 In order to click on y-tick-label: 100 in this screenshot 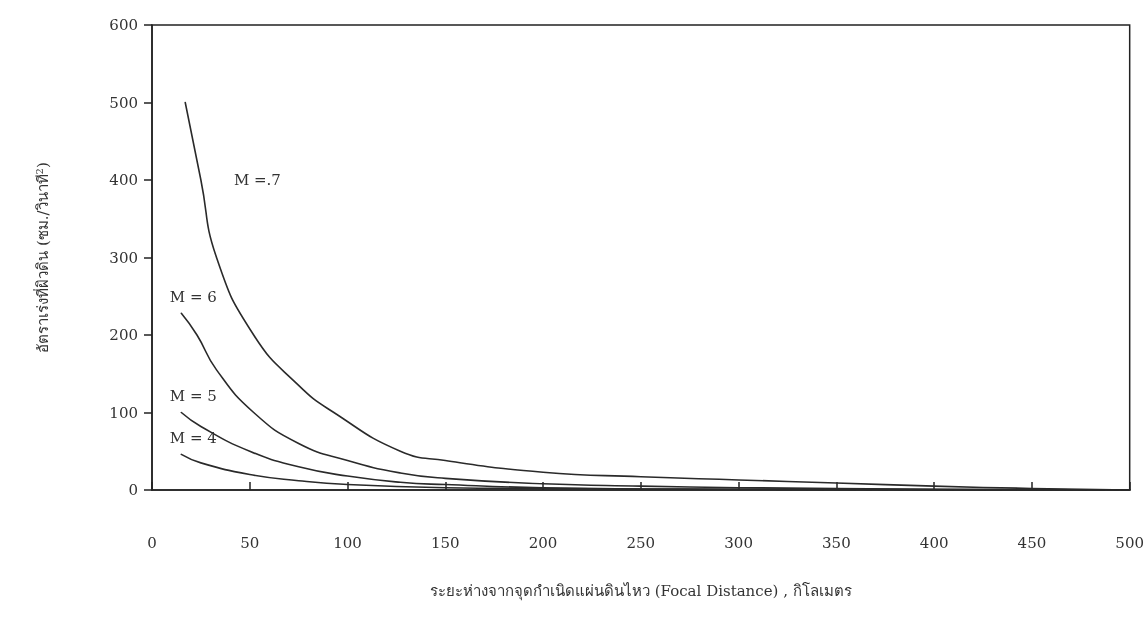, I will do `click(123, 412)`.